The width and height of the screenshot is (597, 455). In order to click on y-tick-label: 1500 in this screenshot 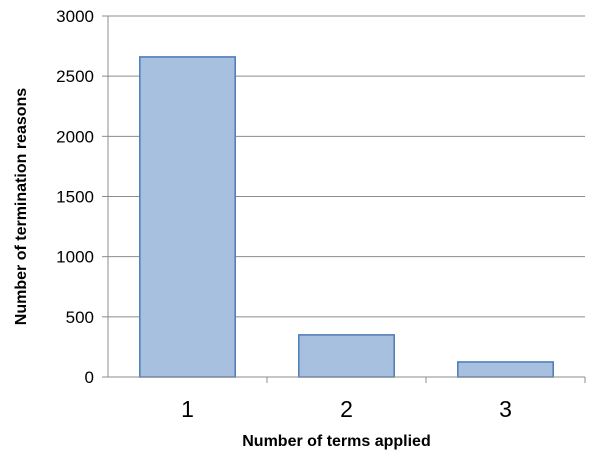, I will do `click(75, 197)`.